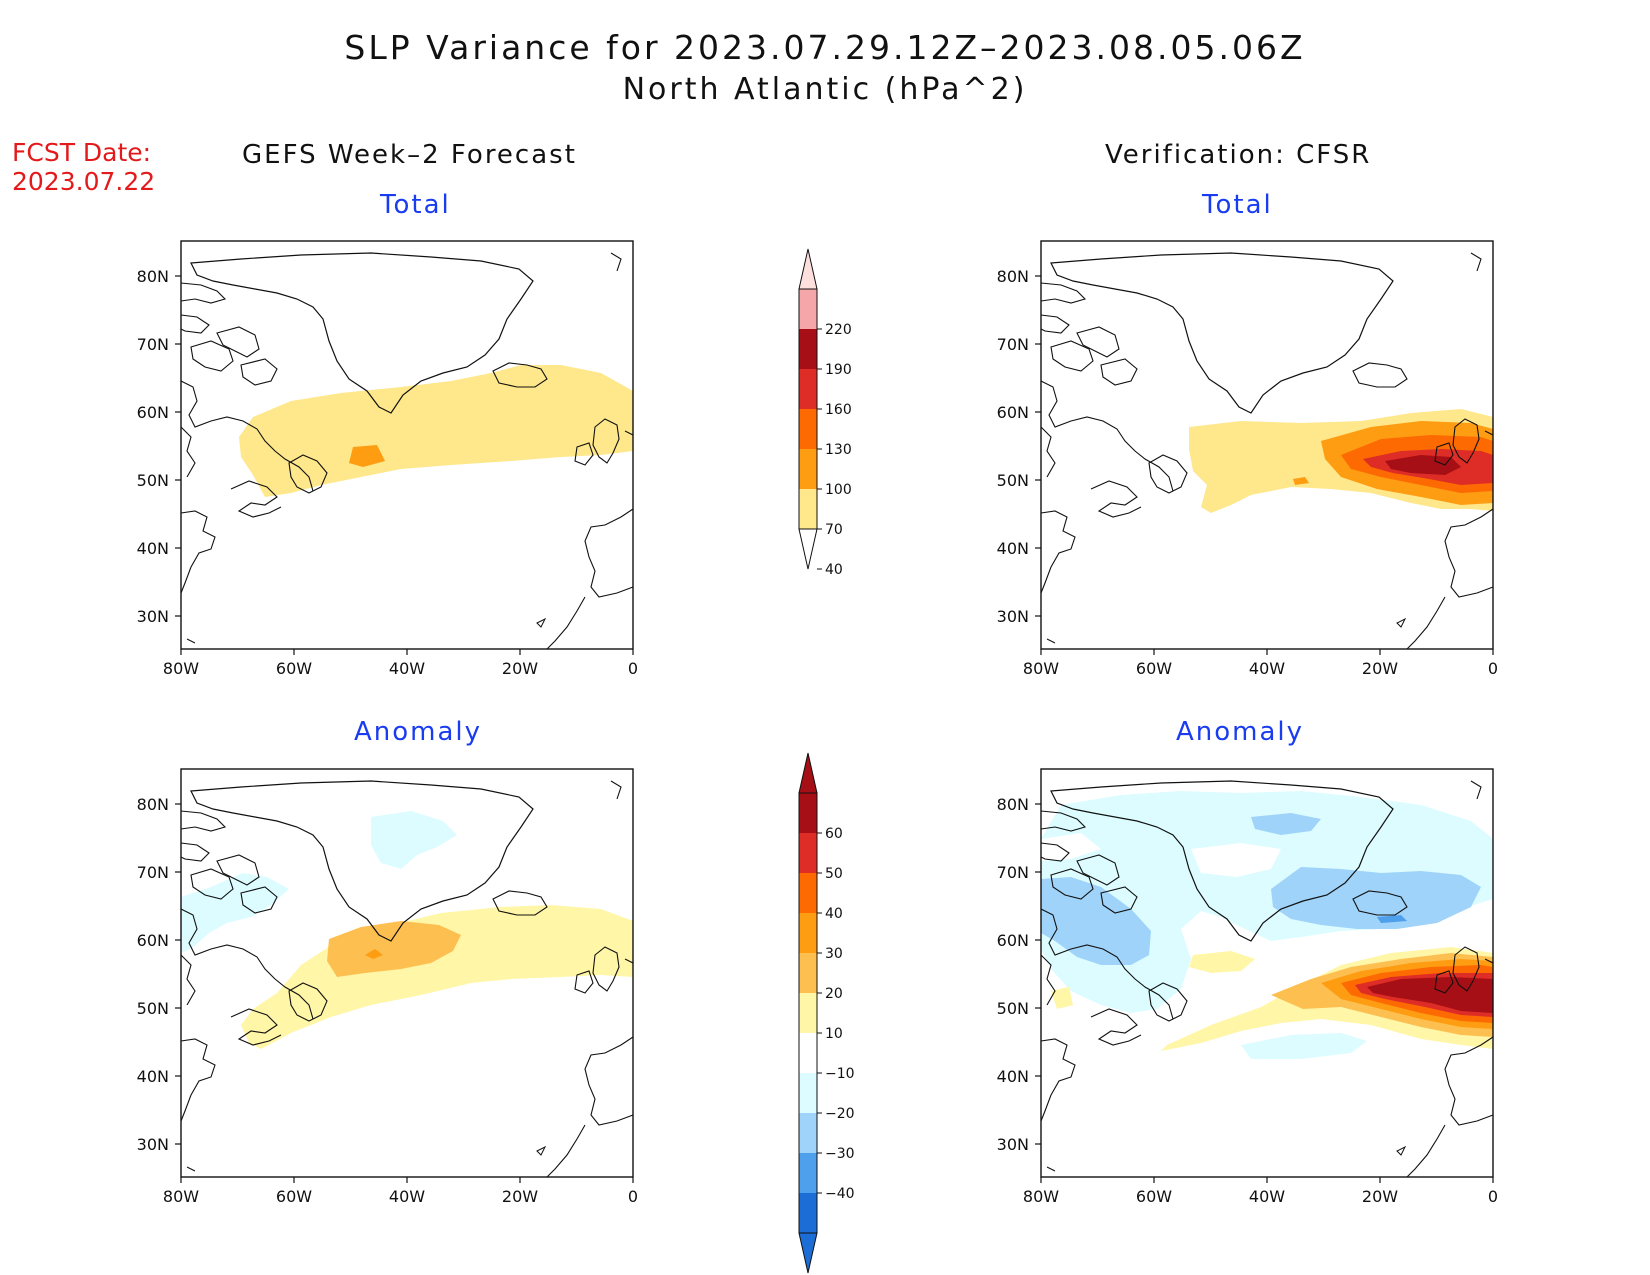  I want to click on map-forecast-total, so click(407, 445).